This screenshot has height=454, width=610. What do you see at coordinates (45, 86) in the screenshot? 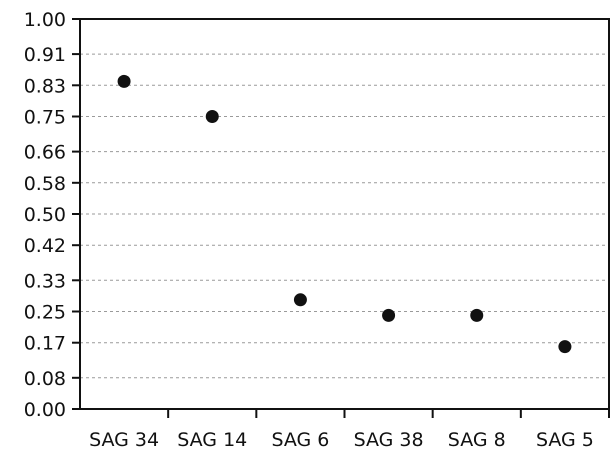
I see `y-tick-label: 0.83` at bounding box center [45, 86].